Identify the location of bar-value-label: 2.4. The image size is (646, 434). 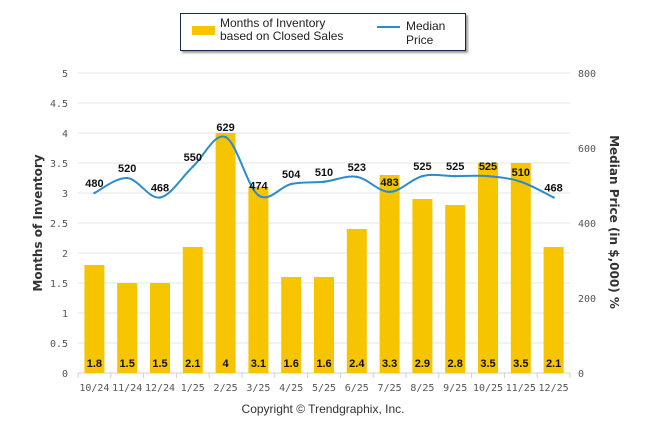
(357, 364).